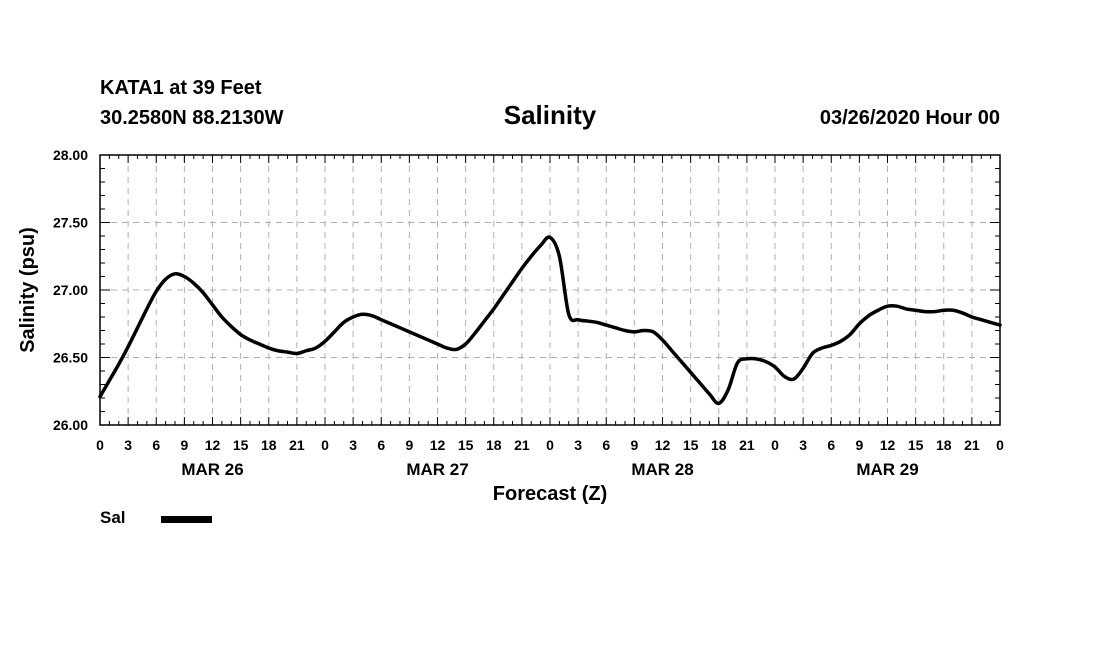 This screenshot has width=1100, height=650. I want to click on y-tick-label: 26.50, so click(70, 358).